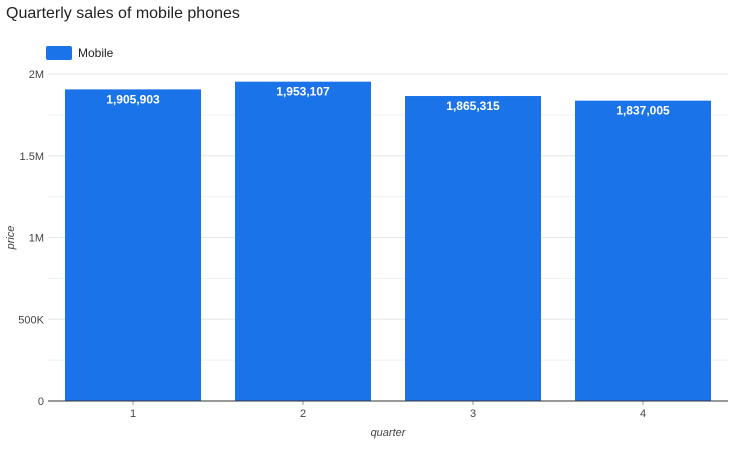  Describe the element at coordinates (388, 101) in the screenshot. I see `data-labels: 1,905,903 1,953,107 1,865,315 1,837,005` at that location.